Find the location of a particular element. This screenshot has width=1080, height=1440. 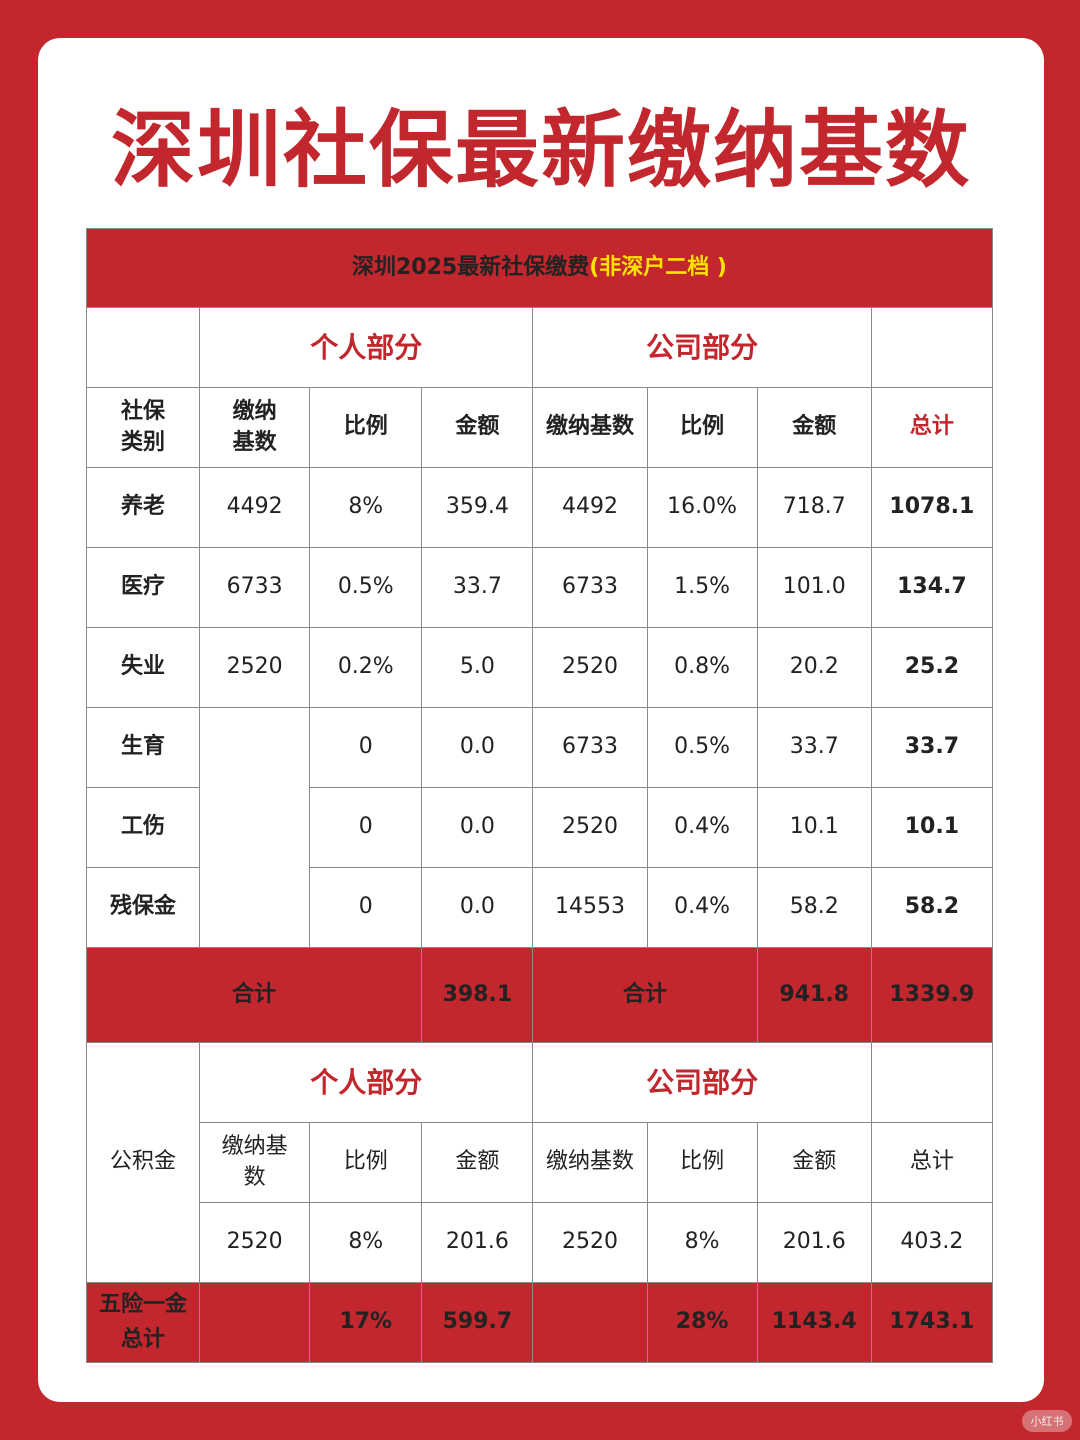

row-total: 33.7 is located at coordinates (932, 747).